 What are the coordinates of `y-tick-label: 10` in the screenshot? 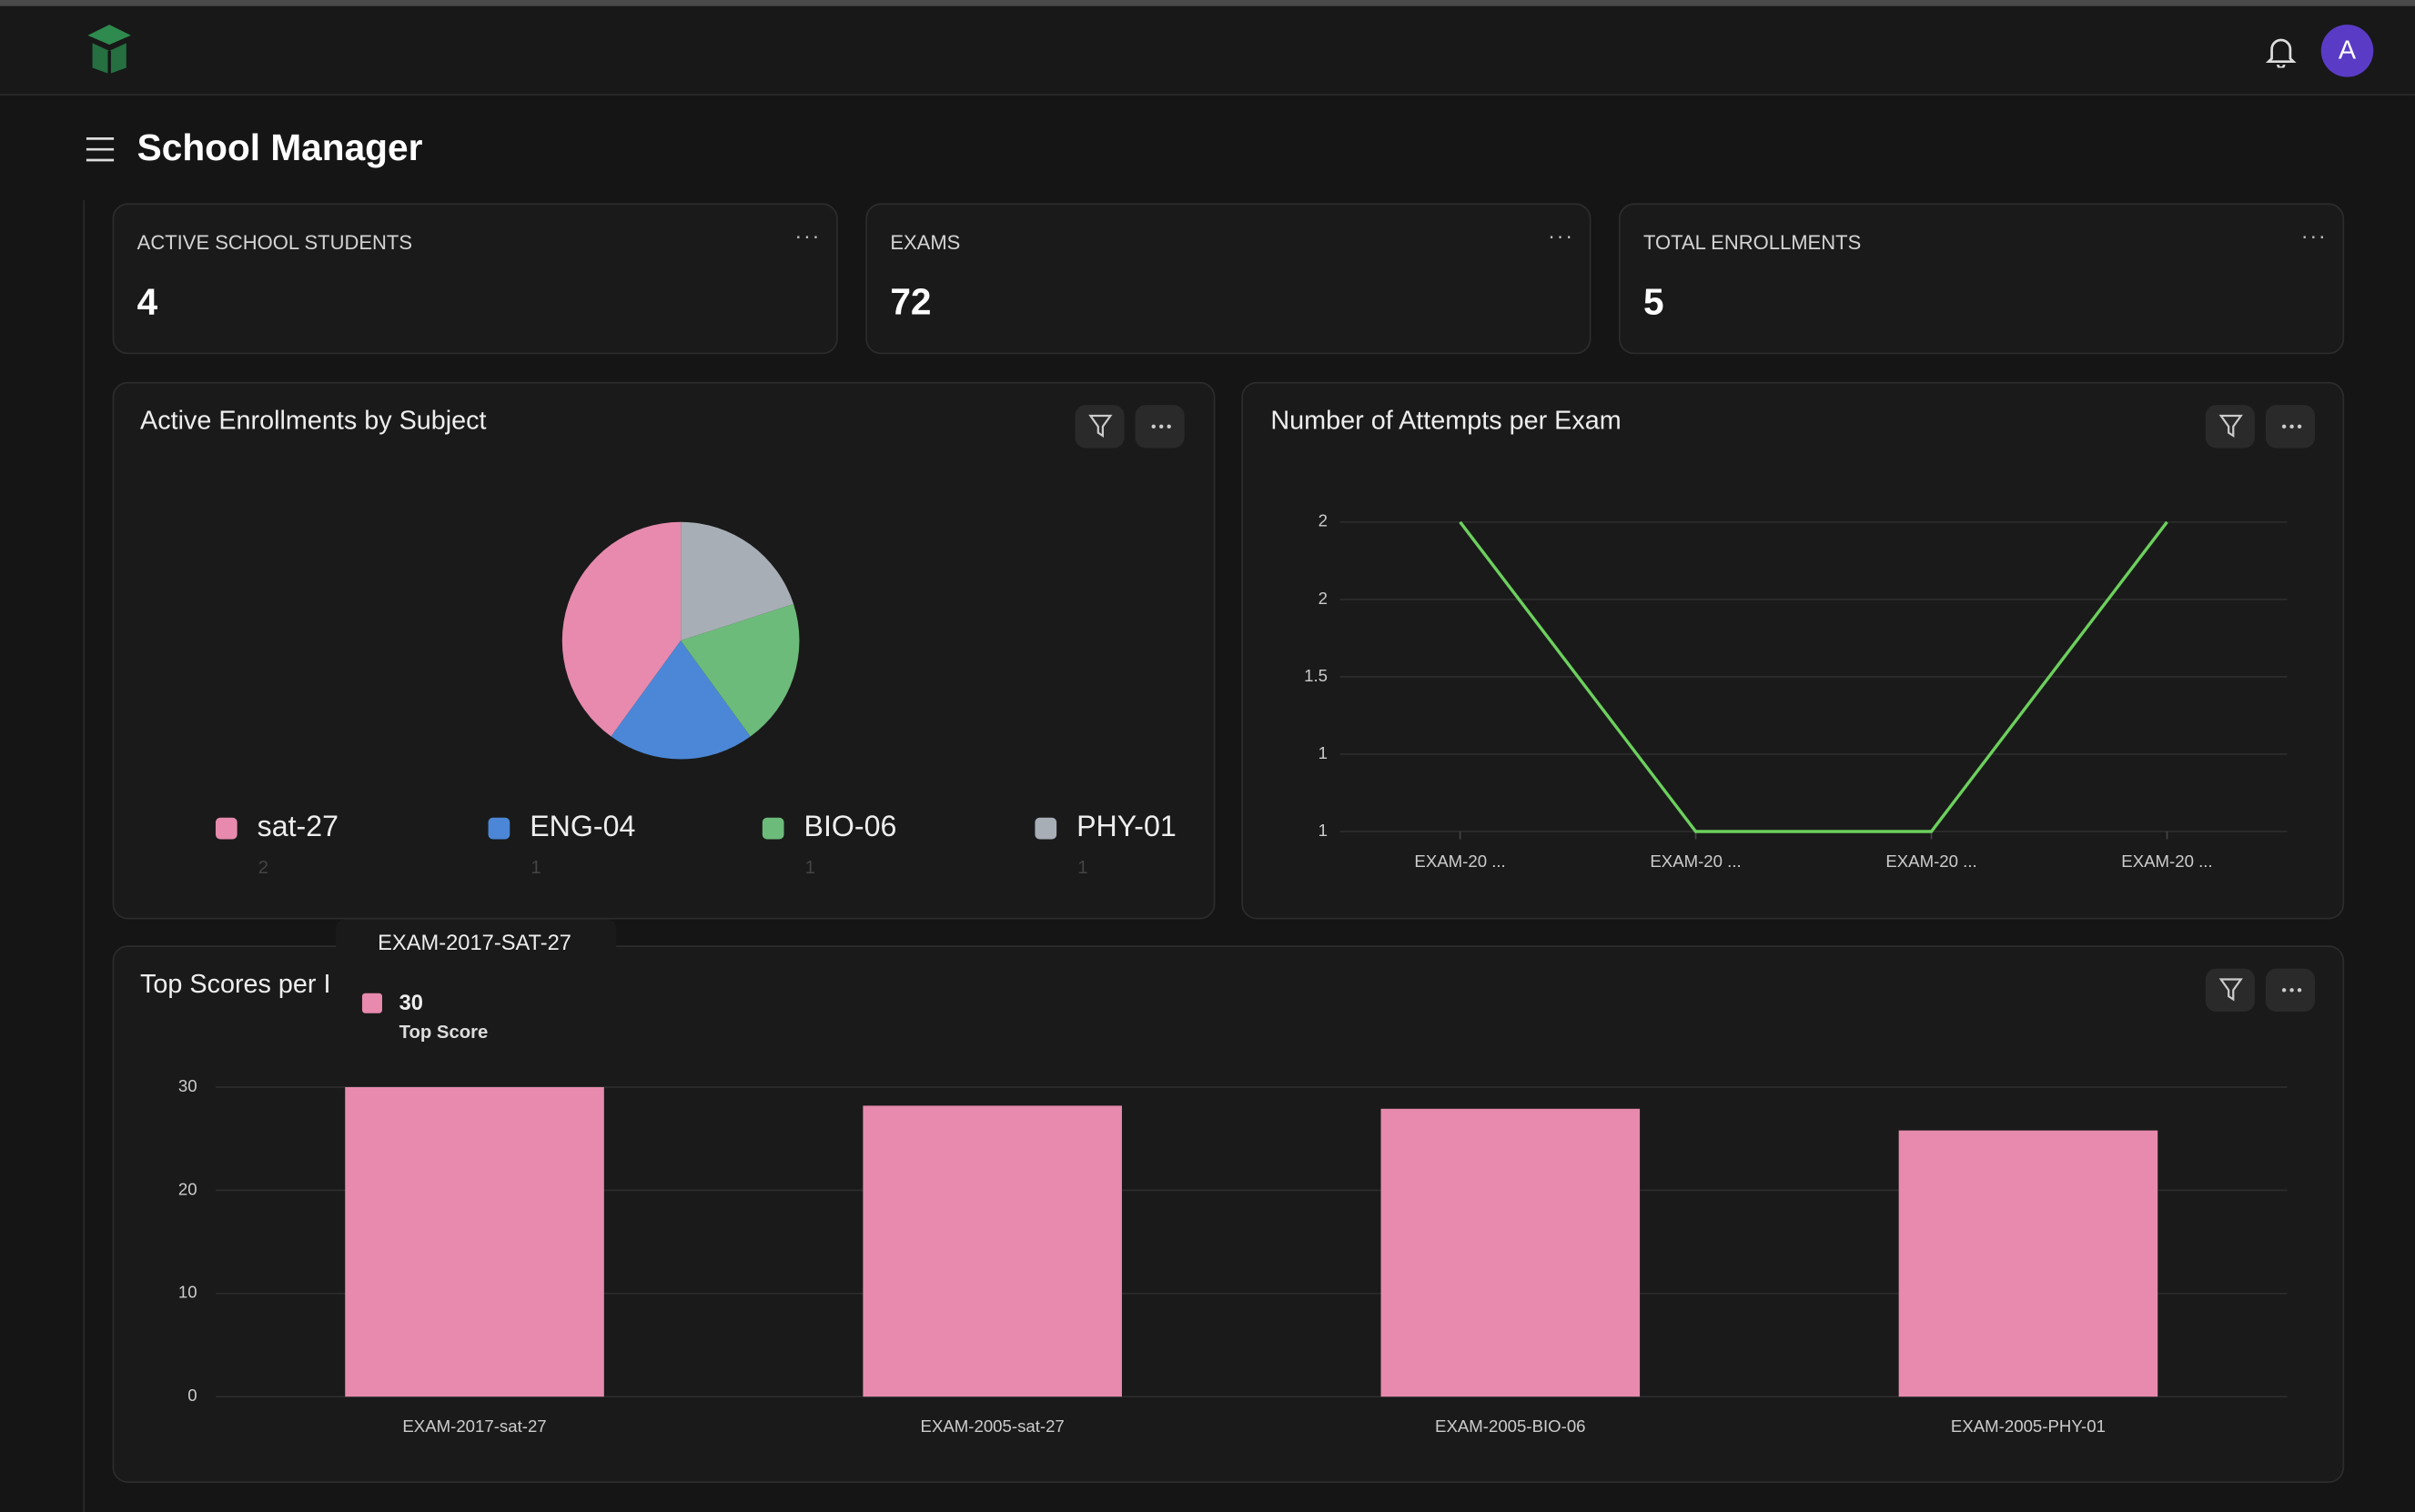 It's located at (187, 1293).